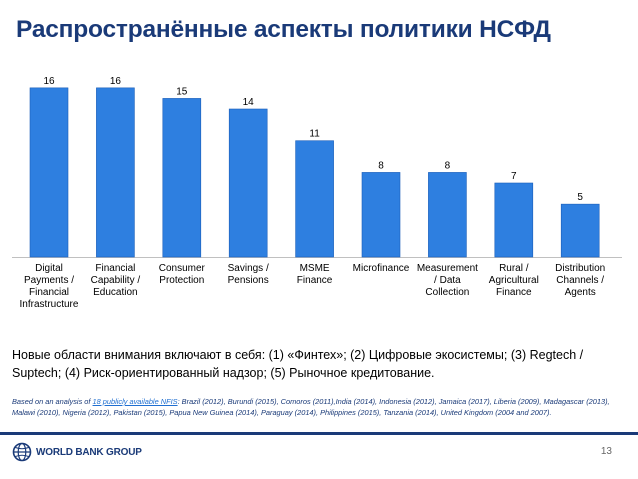 This screenshot has height=479, width=638. I want to click on source-link: 18 publicly available NFIS, so click(135, 401).